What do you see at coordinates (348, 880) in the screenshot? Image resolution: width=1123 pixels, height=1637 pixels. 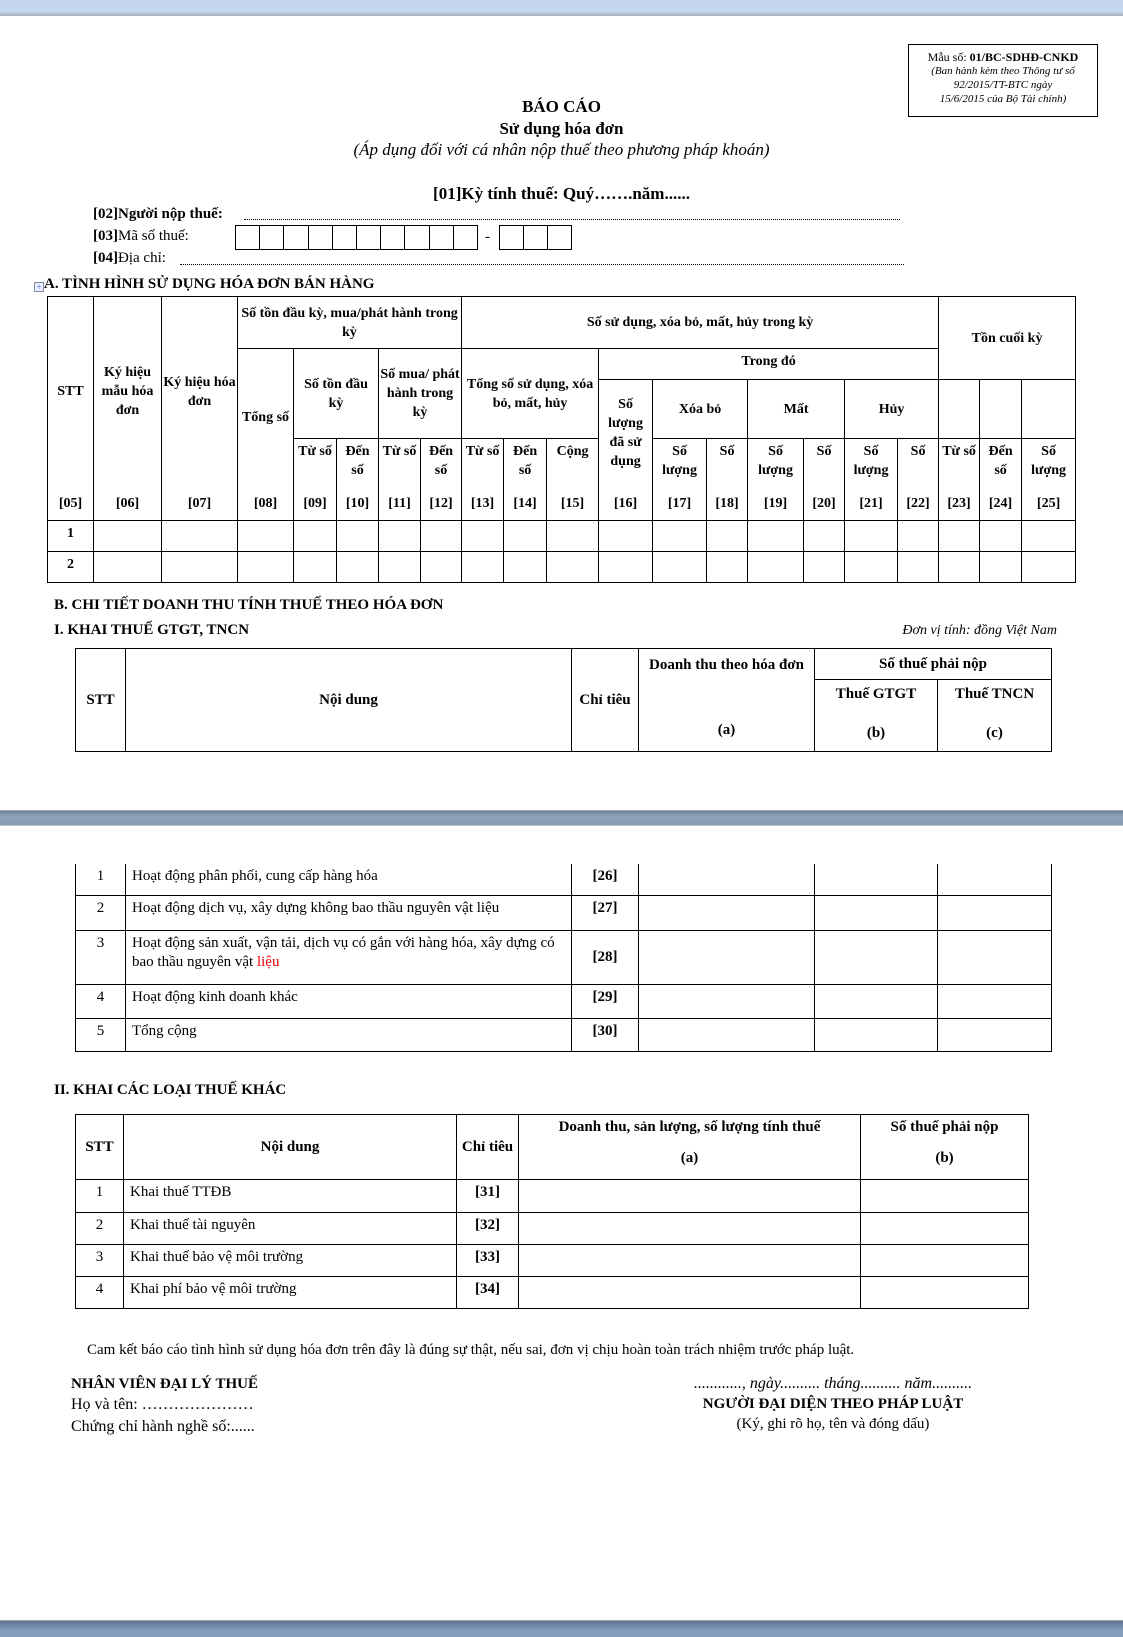 I see `row-content: Hoạt động phân phối, cung cấp hàng hóa` at bounding box center [348, 880].